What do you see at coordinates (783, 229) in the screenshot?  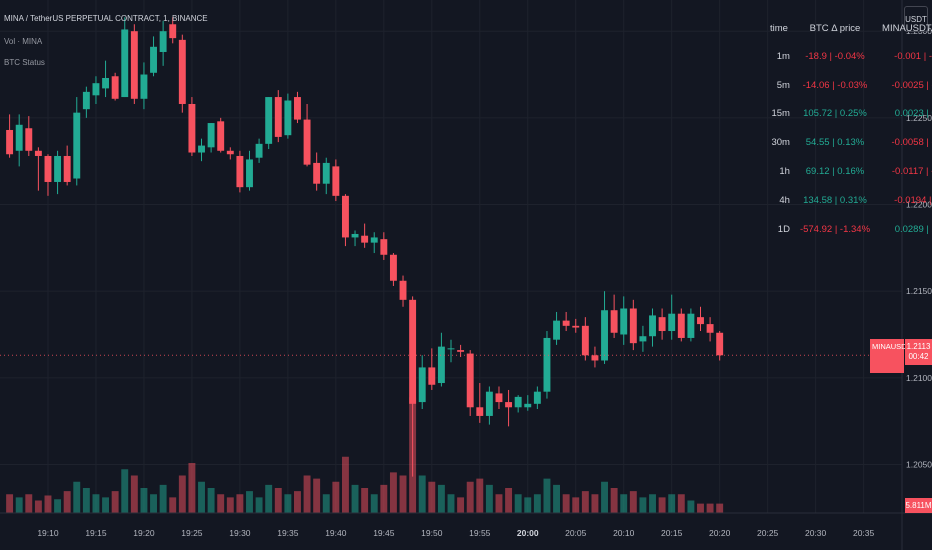 I see `timeframe-cell: 1D` at bounding box center [783, 229].